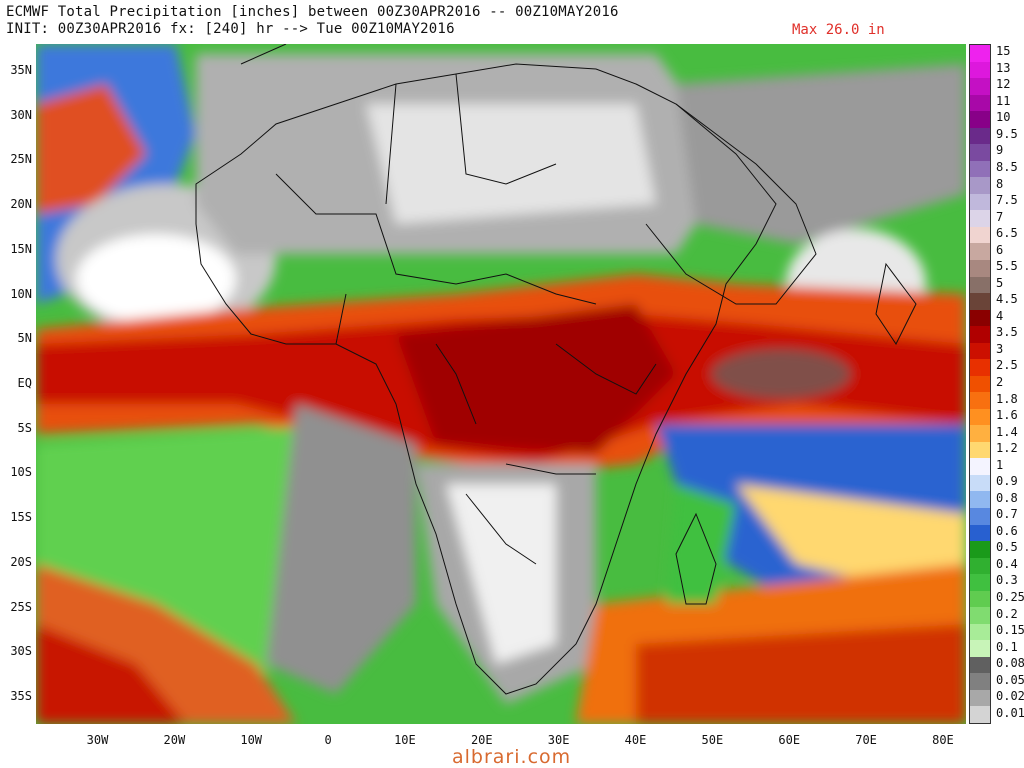  Describe the element at coordinates (838, 30) in the screenshot. I see `max-value-label: Max 26.0 in` at that location.